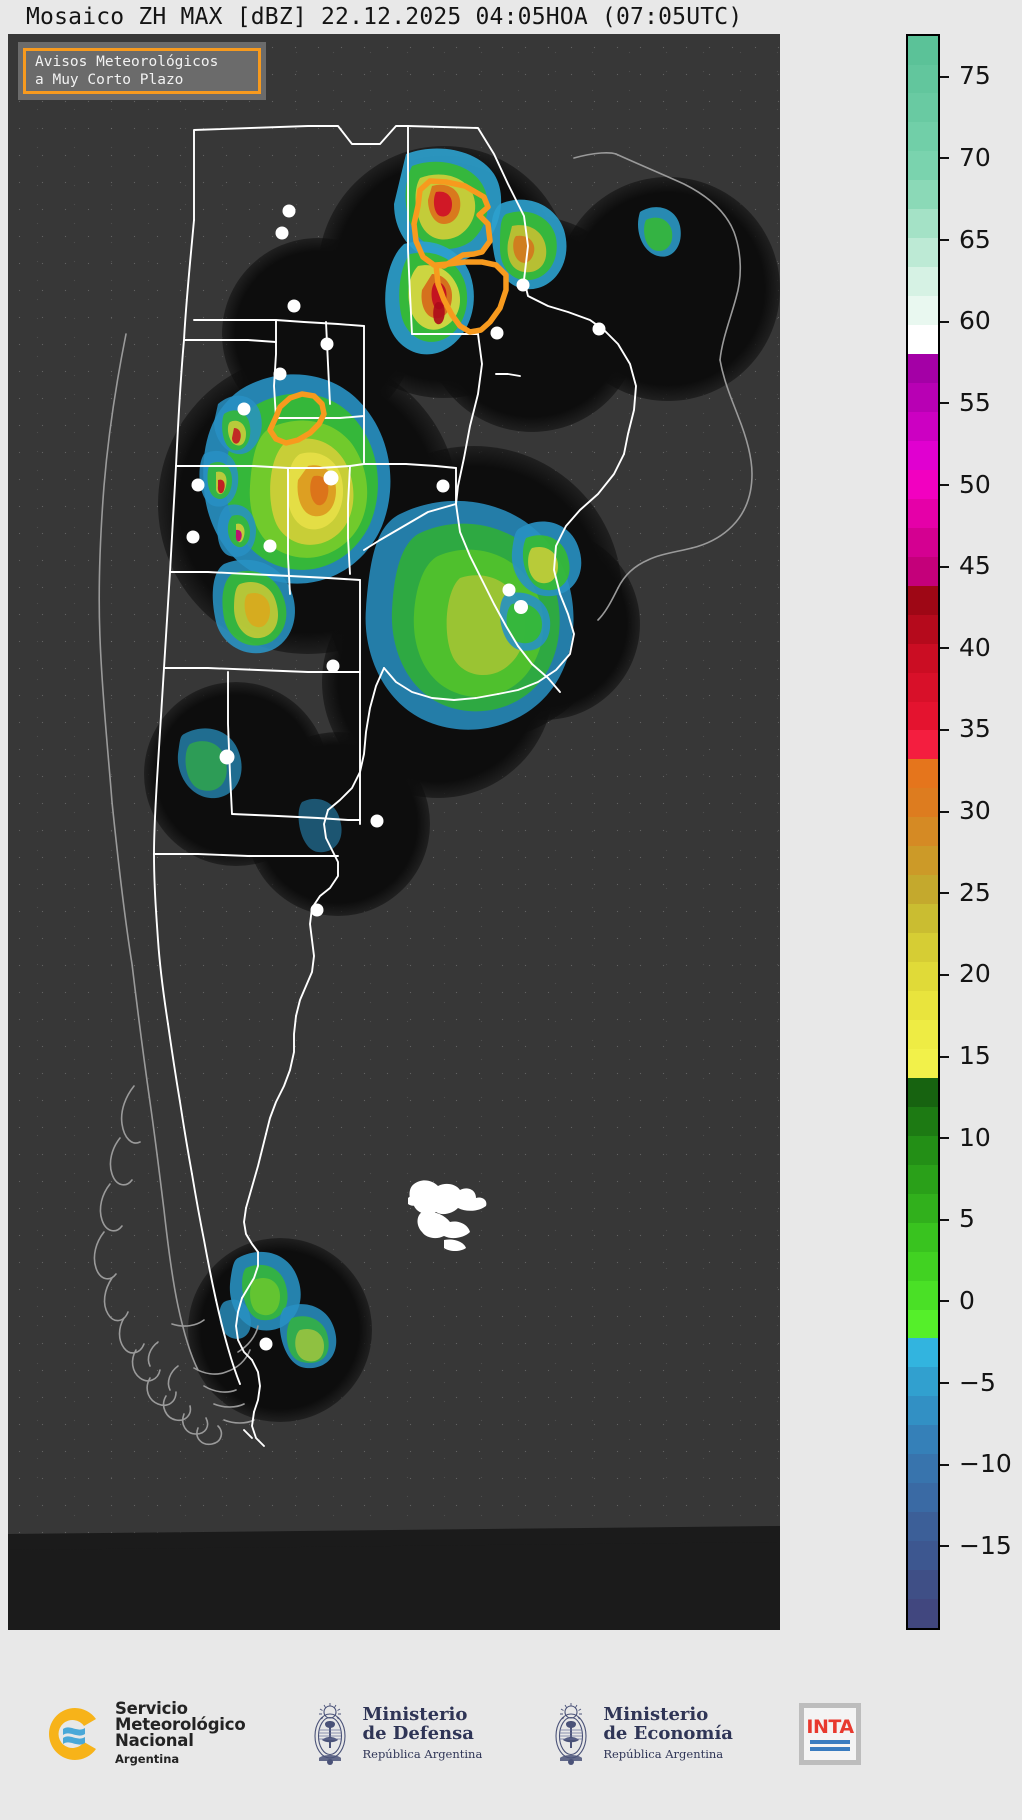 The width and height of the screenshot is (1022, 1820). What do you see at coordinates (422, 1753) in the screenshot?
I see `defensa-line-3: República Argentina` at bounding box center [422, 1753].